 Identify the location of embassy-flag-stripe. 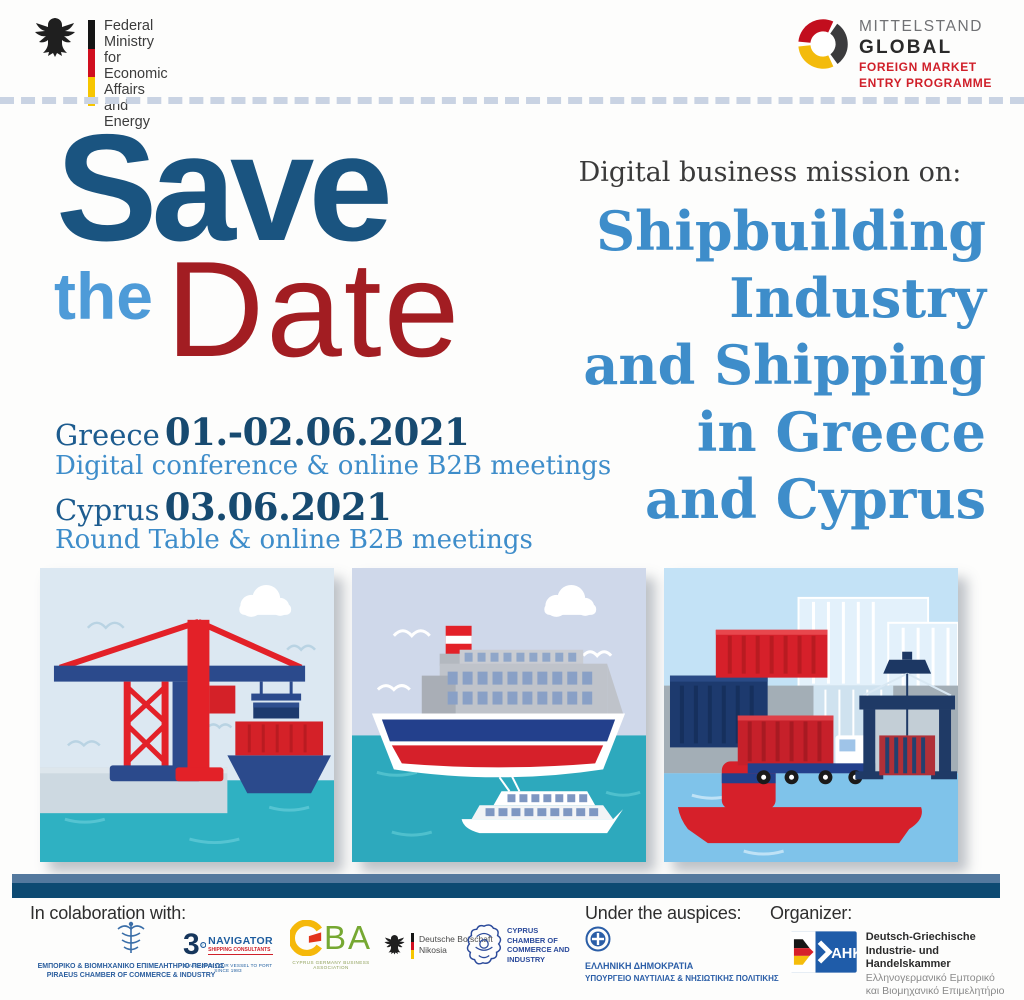
(412, 946).